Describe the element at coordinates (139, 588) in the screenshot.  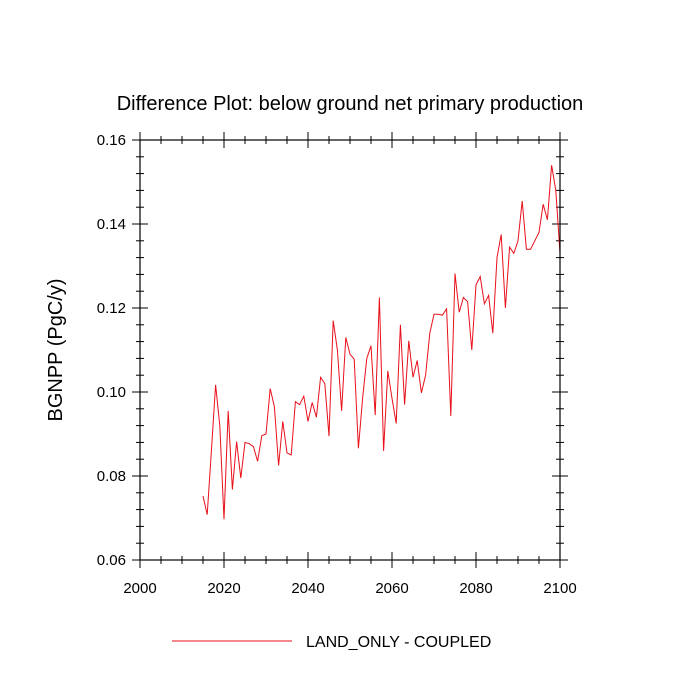
I see `x-tick-label: 2000` at that location.